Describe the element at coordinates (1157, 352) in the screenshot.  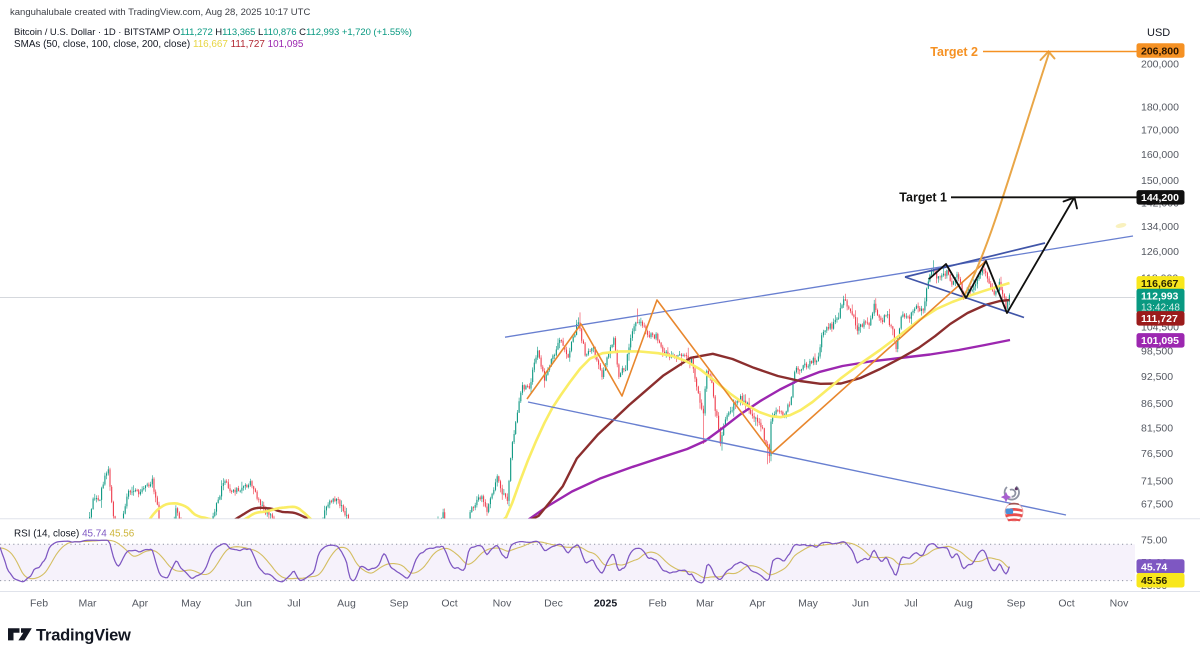
I see `svg-text: 98,500` at that location.